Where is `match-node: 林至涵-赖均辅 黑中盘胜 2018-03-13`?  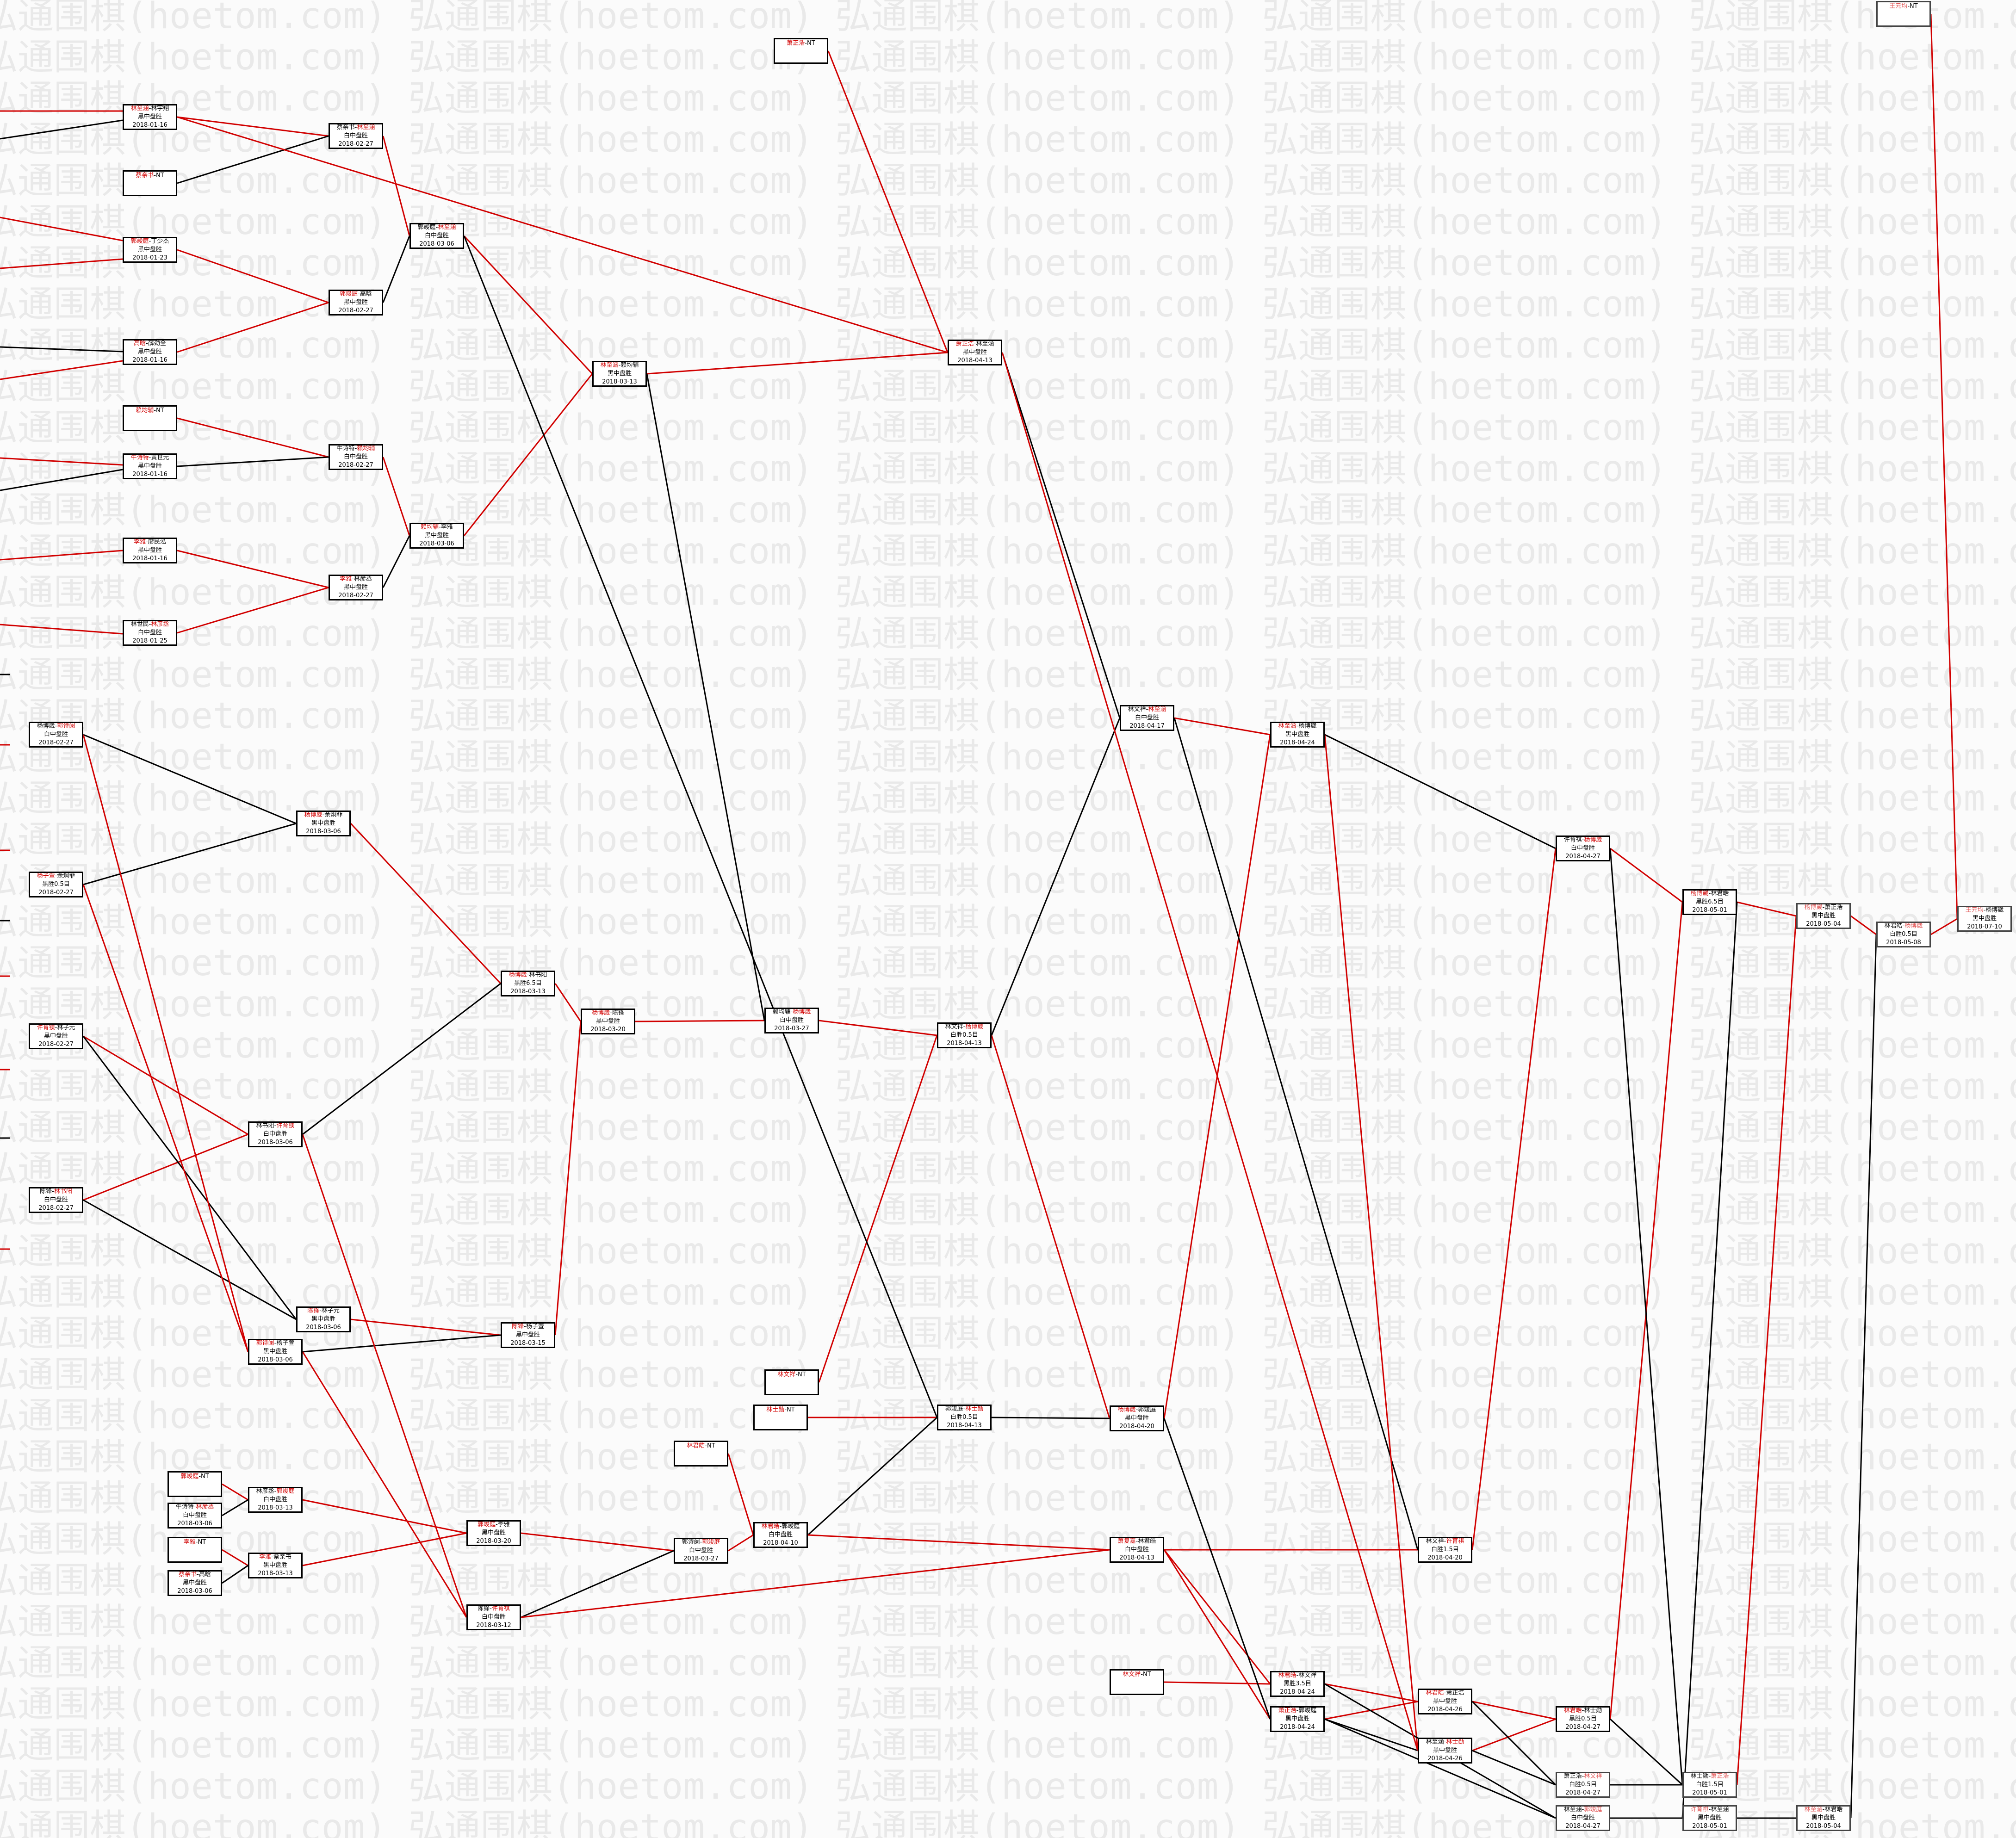 match-node: 林至涵-赖均辅 黑中盘胜 2018-03-13 is located at coordinates (620, 374).